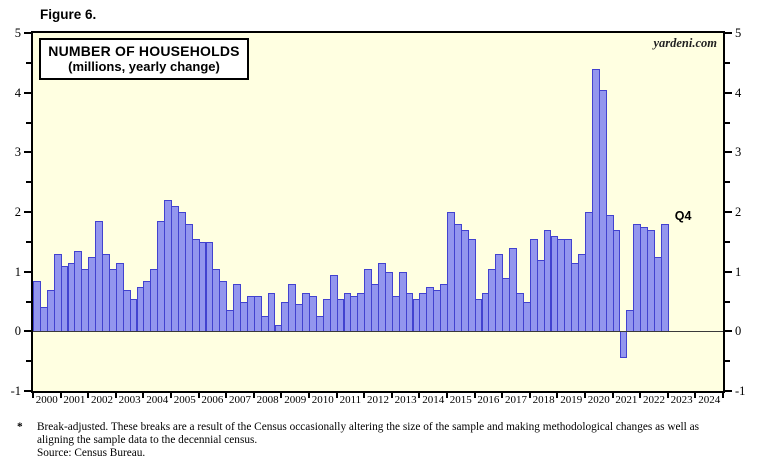 The width and height of the screenshot is (768, 465). What do you see at coordinates (405, 400) in the screenshot?
I see `x-year-label-2013: 2013` at bounding box center [405, 400].